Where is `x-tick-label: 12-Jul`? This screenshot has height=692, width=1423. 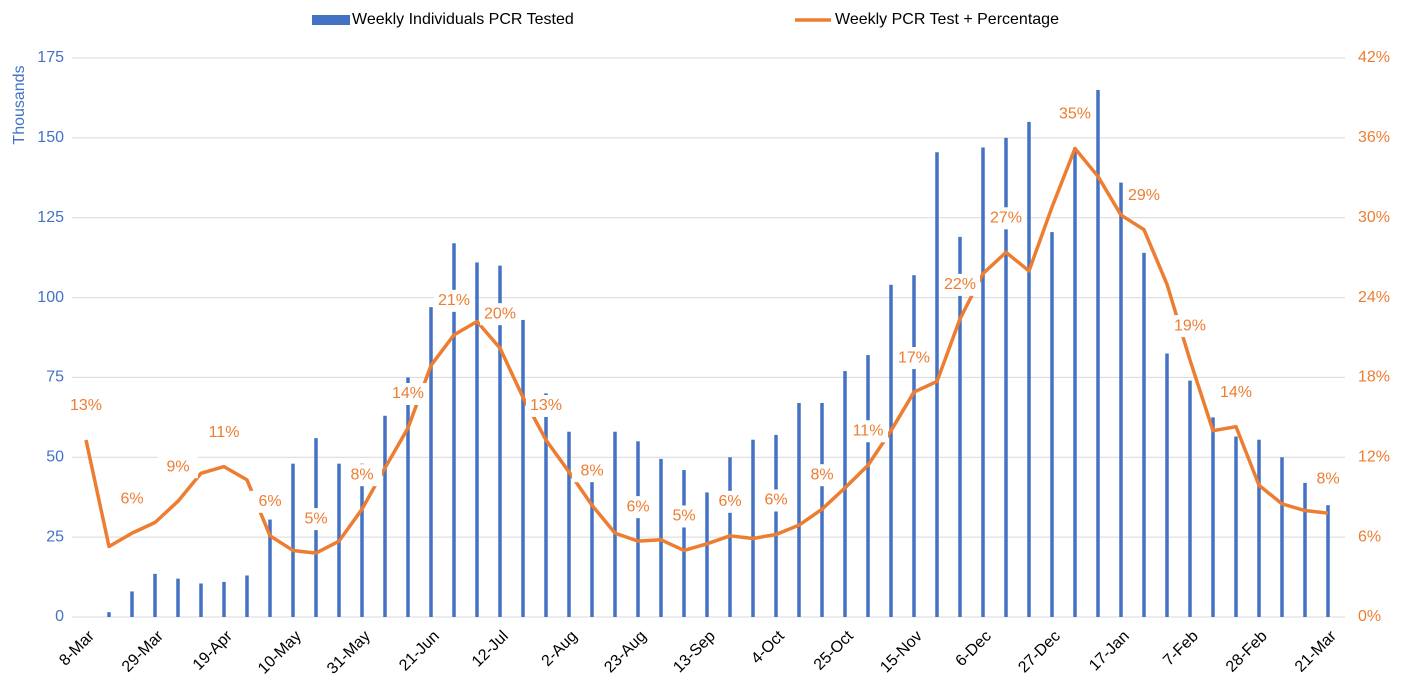 x-tick-label: 12-Jul is located at coordinates (490, 649).